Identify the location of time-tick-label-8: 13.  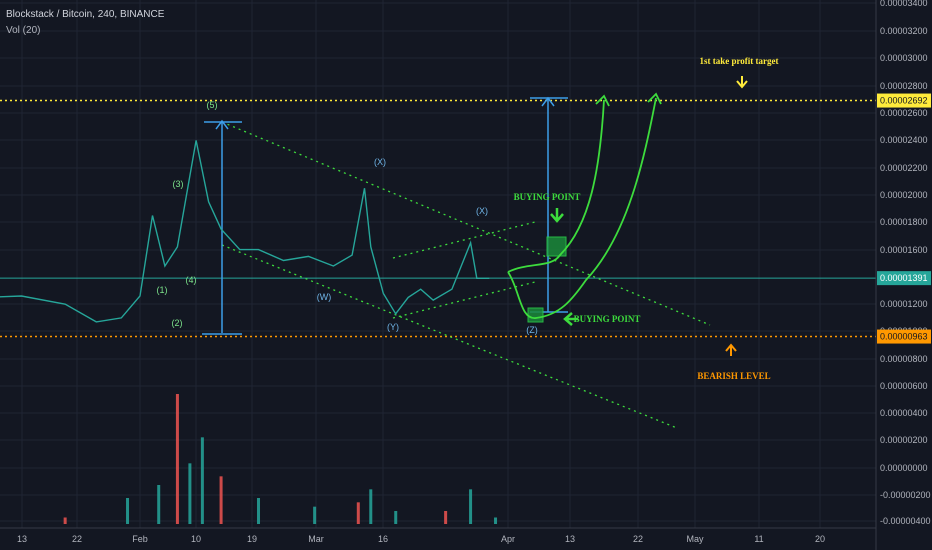
(570, 539).